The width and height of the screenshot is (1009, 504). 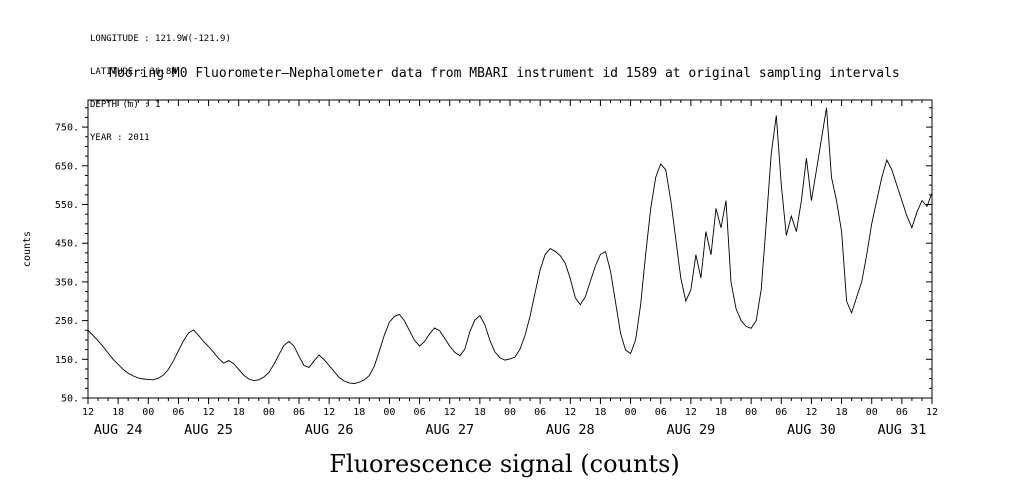 What do you see at coordinates (329, 430) in the screenshot?
I see `date-label: AUG 26` at bounding box center [329, 430].